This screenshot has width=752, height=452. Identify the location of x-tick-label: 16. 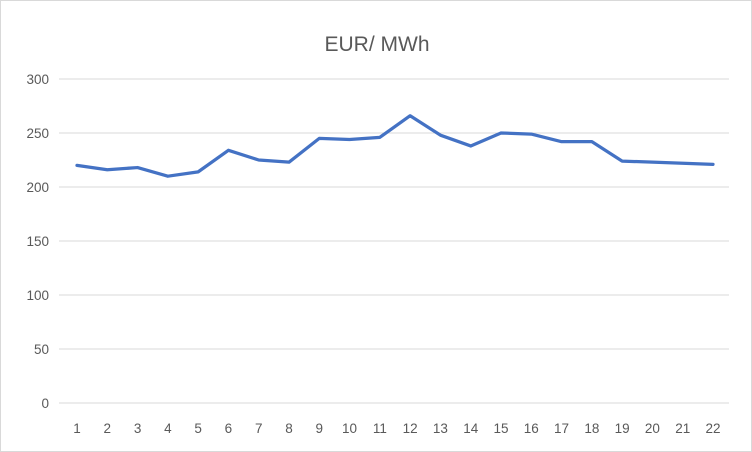
(531, 428).